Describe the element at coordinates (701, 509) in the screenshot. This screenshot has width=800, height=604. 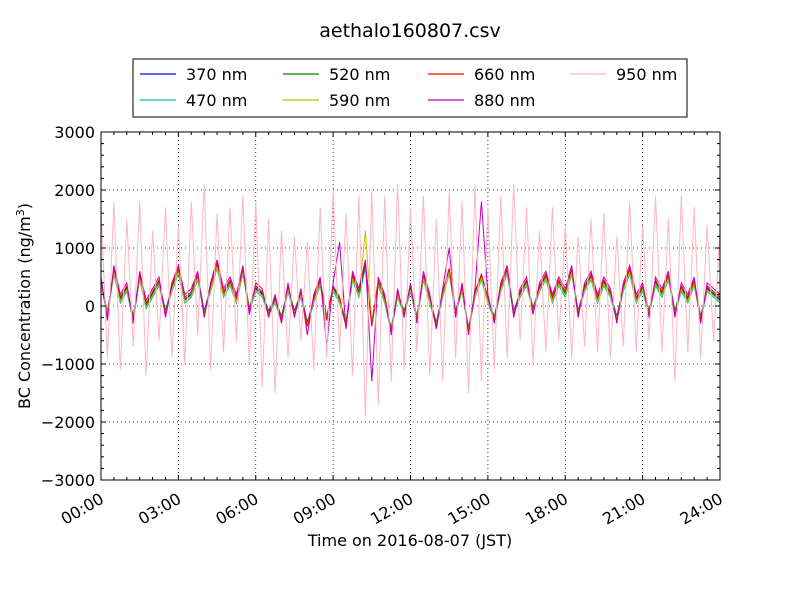
I see `x-tick-label: 24:00` at that location.